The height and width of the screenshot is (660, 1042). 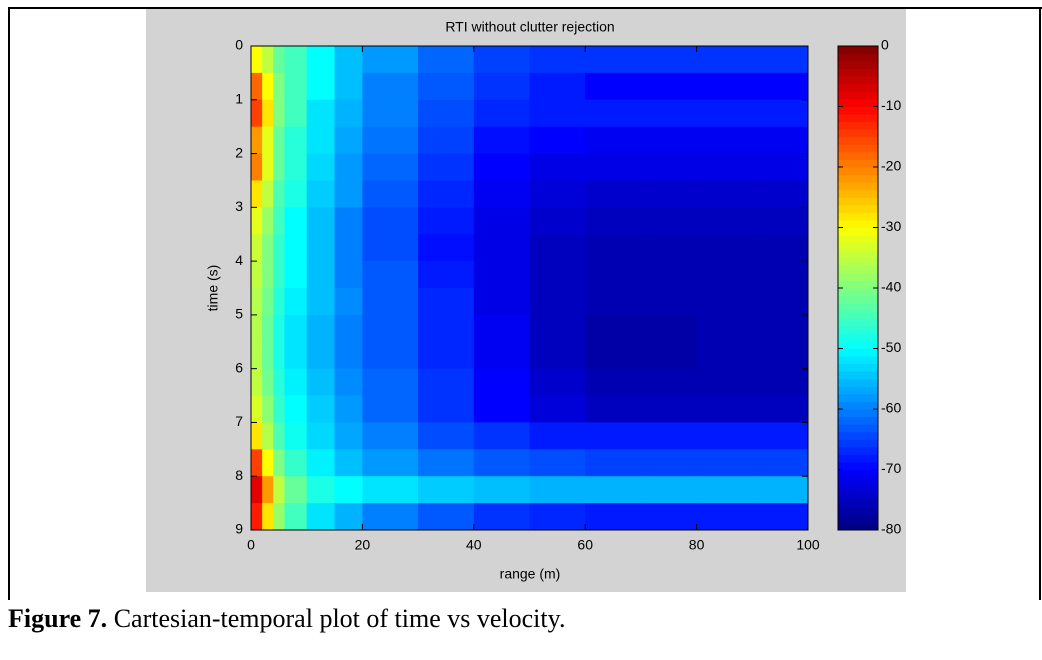 I want to click on y-tick-label: 1, so click(x=239, y=98).